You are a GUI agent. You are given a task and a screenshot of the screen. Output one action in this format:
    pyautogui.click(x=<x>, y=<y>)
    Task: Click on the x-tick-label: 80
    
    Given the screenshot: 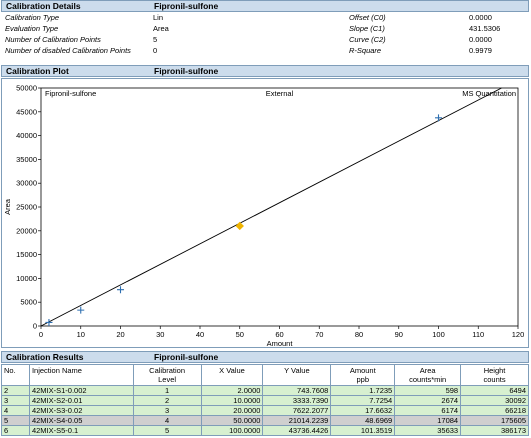 What is the action you would take?
    pyautogui.click(x=359, y=334)
    